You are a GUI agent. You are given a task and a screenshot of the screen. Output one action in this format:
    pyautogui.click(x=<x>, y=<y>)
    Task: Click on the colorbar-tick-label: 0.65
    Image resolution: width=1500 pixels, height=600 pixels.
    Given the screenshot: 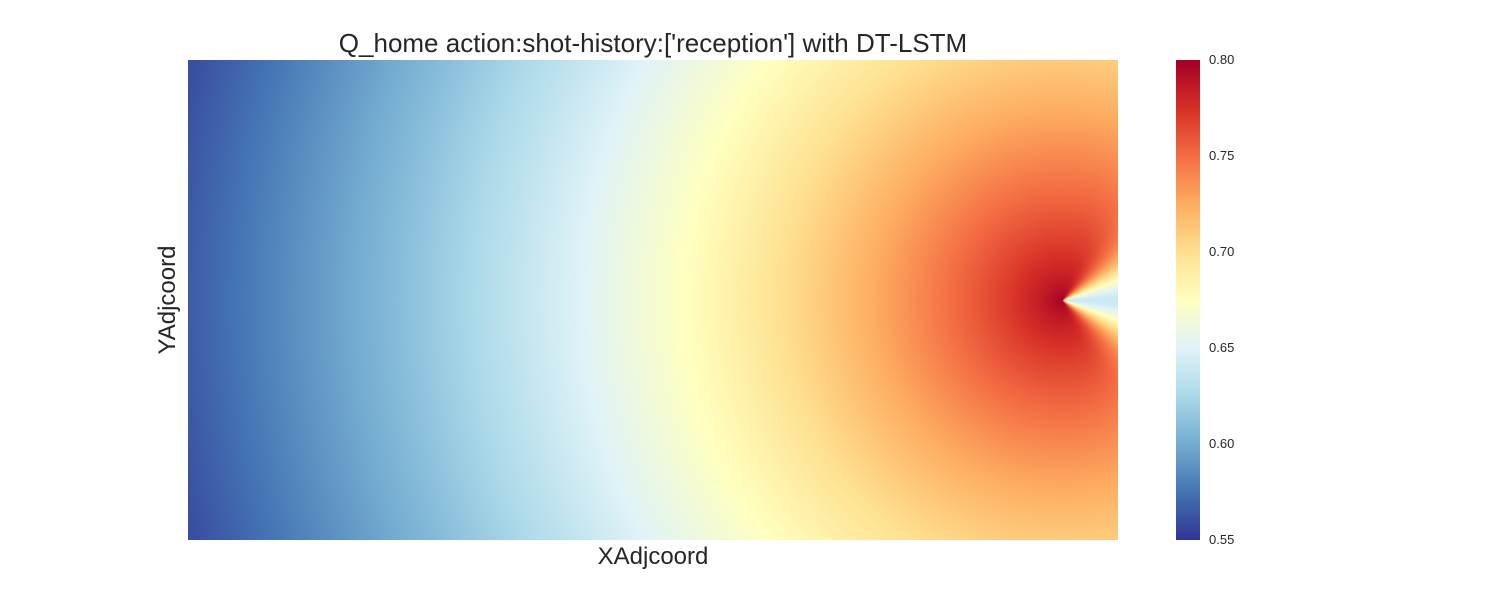 What is the action you would take?
    pyautogui.click(x=1222, y=347)
    